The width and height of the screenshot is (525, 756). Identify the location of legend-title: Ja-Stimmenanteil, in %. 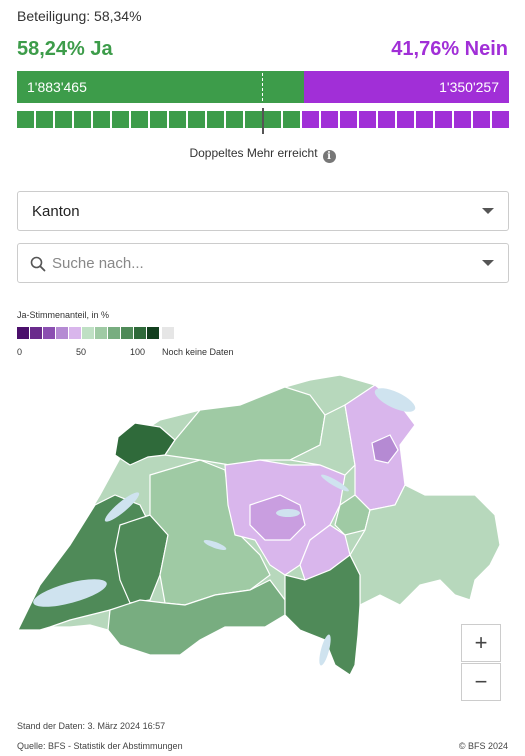
(63, 315).